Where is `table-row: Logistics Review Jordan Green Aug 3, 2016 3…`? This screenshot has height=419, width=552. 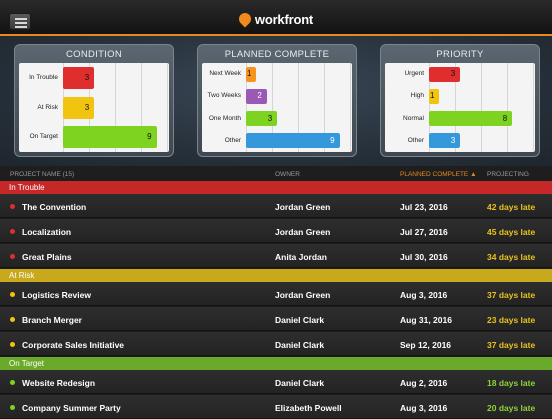
table-row: Logistics Review Jordan Green Aug 3, 2016 3… is located at coordinates (276, 294).